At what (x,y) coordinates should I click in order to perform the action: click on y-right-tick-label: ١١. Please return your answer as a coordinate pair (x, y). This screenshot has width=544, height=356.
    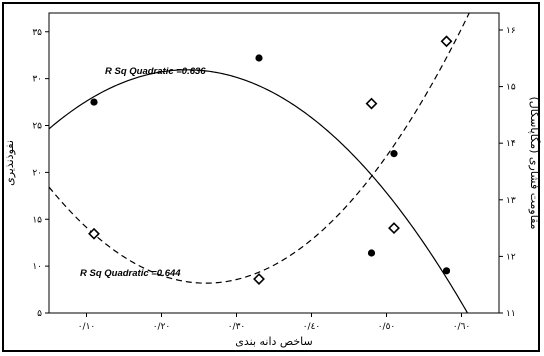
    Looking at the image, I should click on (511, 314).